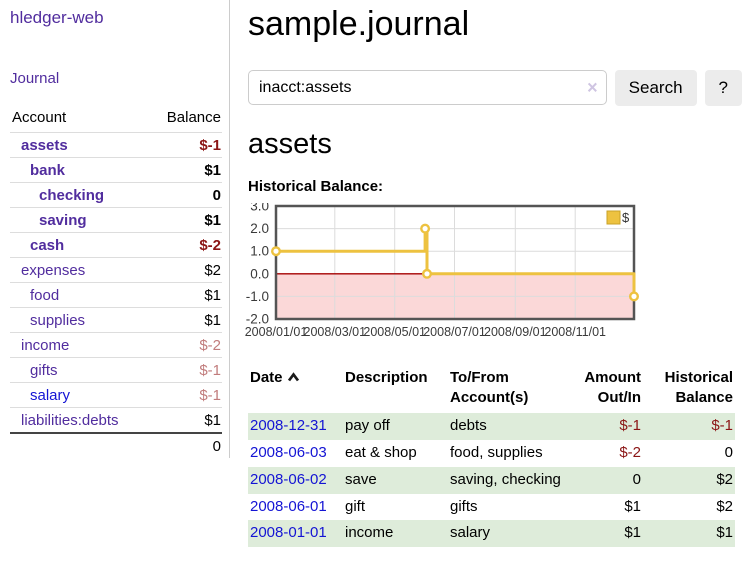  Describe the element at coordinates (259, 208) in the screenshot. I see `svg-text: 3.0` at that location.